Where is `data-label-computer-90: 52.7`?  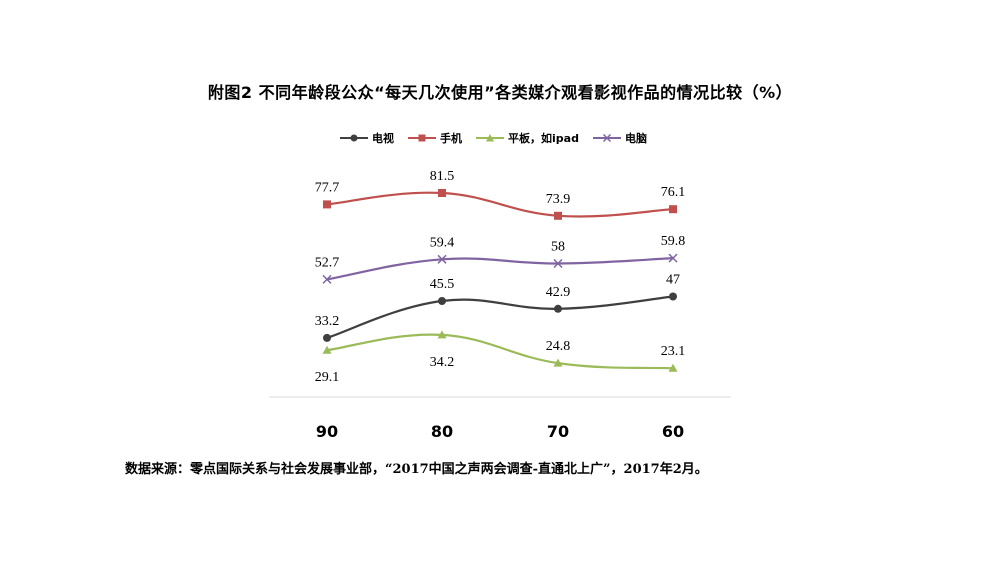
data-label-computer-90: 52.7 is located at coordinates (327, 262).